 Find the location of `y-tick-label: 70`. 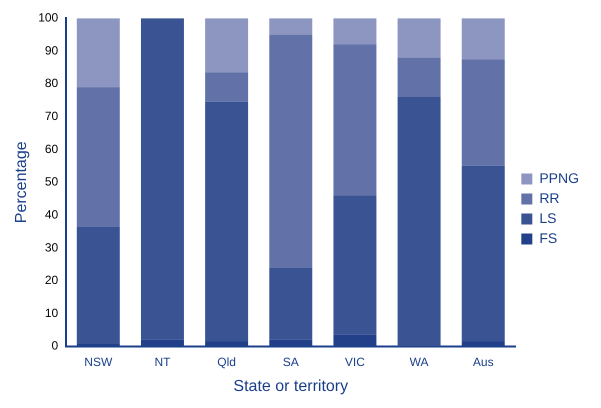

y-tick-label: 70 is located at coordinates (51, 115).